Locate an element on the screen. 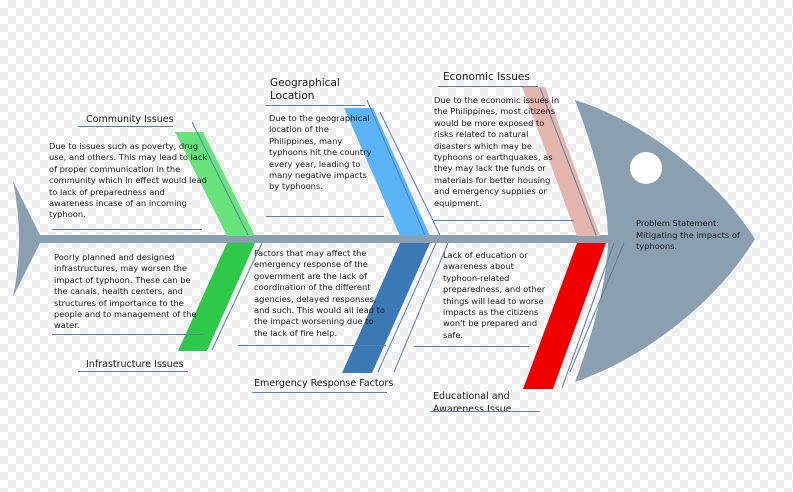 This screenshot has width=793, height=492. fish-spine is located at coordinates (334, 239).